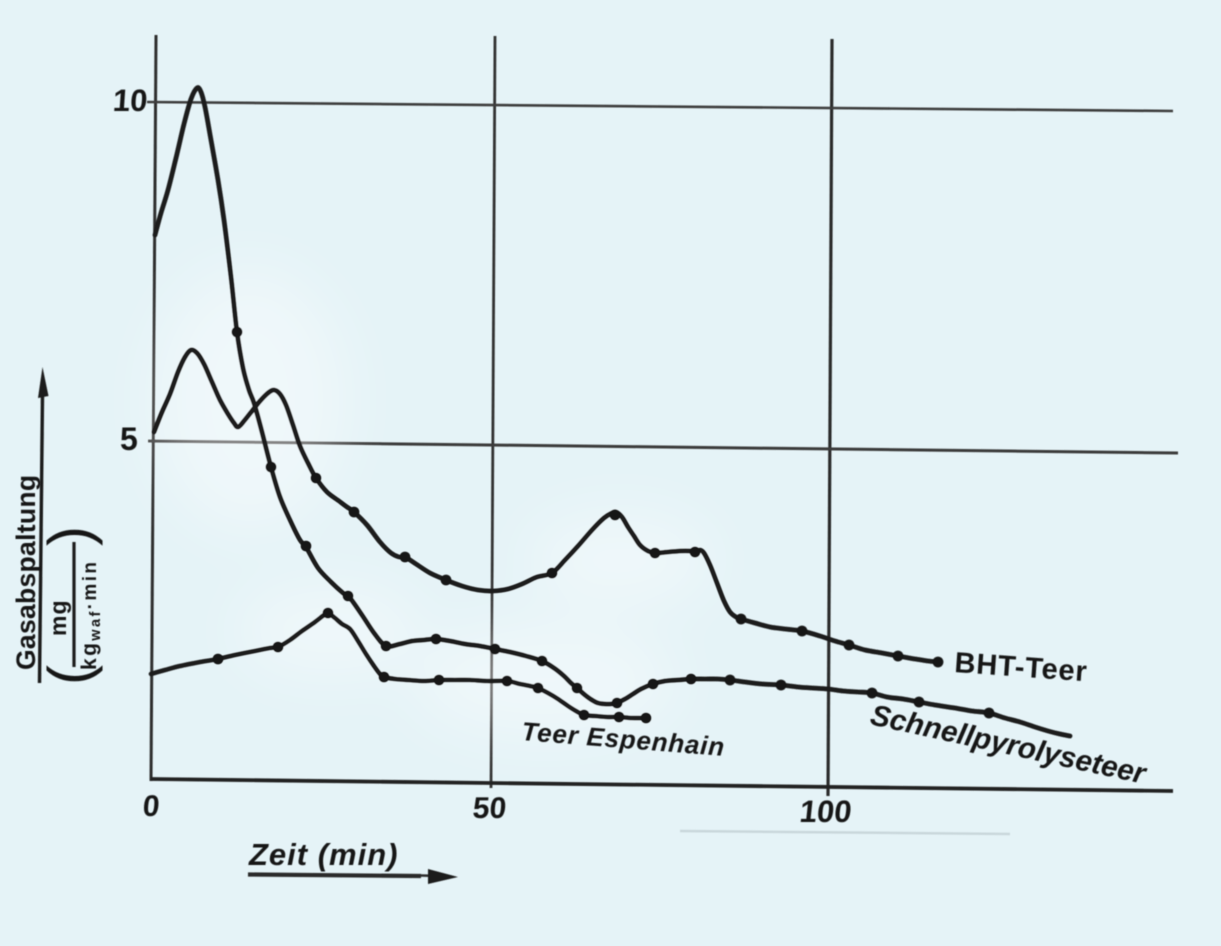 Image resolution: width=1221 pixels, height=946 pixels. I want to click on svg-text: 50, so click(489, 808).